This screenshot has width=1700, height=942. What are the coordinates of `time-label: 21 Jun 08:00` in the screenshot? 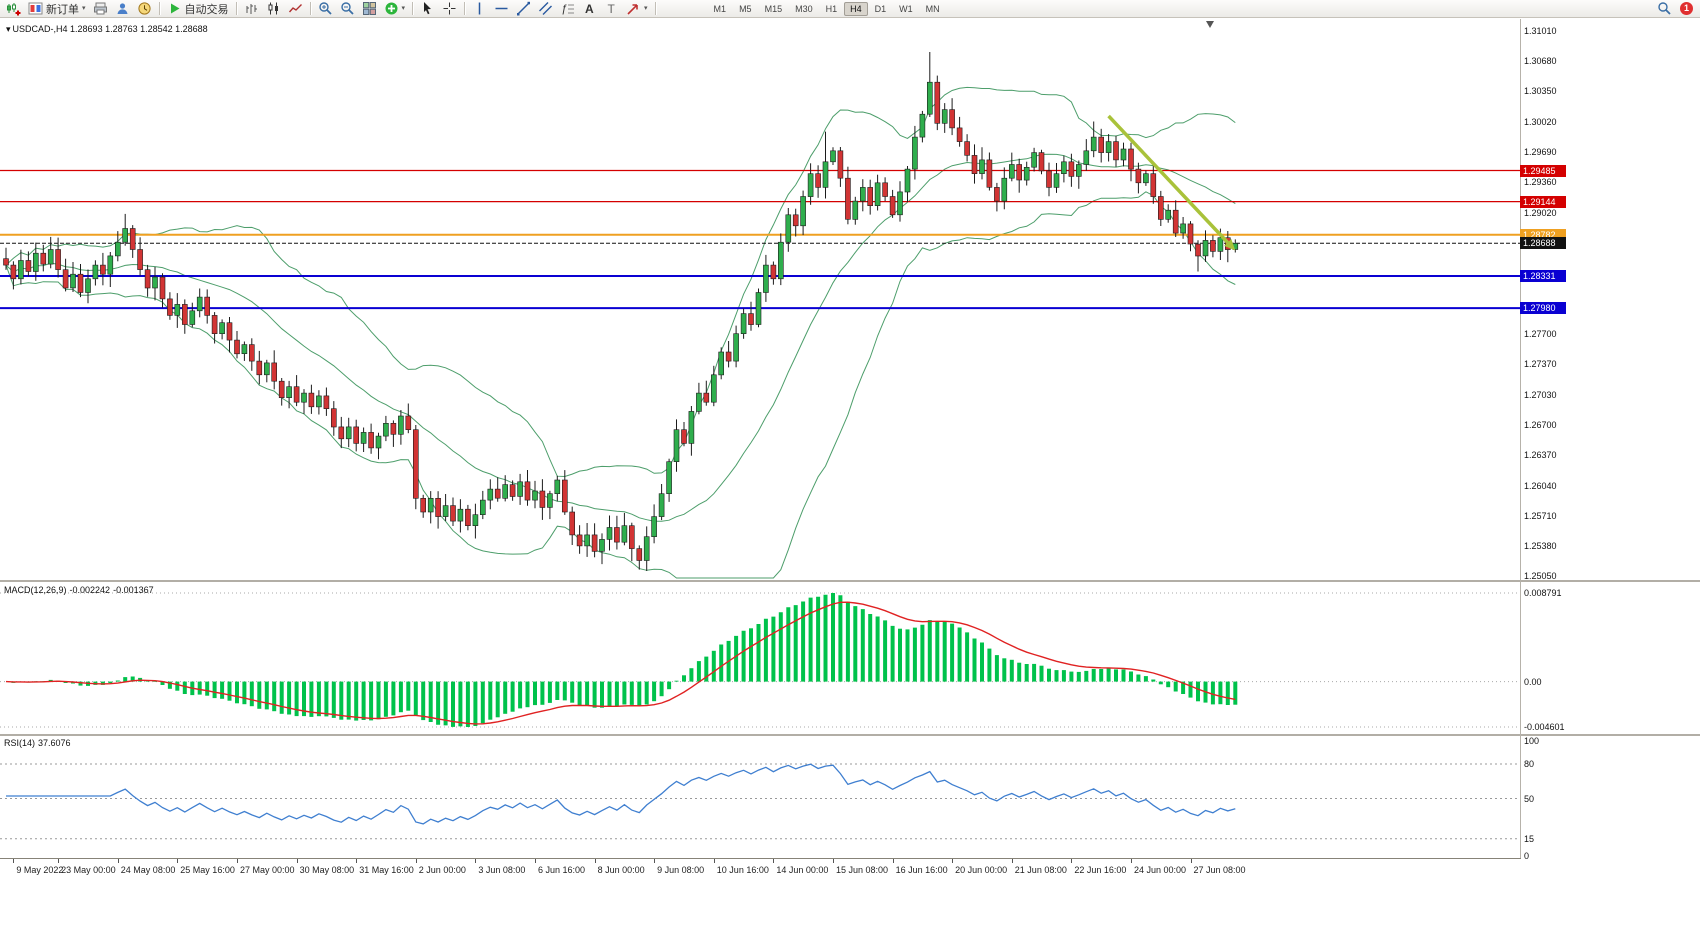 It's located at (1040, 870).